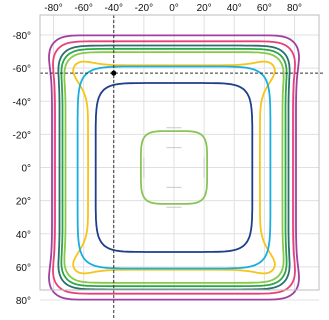 The image size is (329, 320). Describe the element at coordinates (294, 8) in the screenshot. I see `x-tick-label: 80°` at that location.